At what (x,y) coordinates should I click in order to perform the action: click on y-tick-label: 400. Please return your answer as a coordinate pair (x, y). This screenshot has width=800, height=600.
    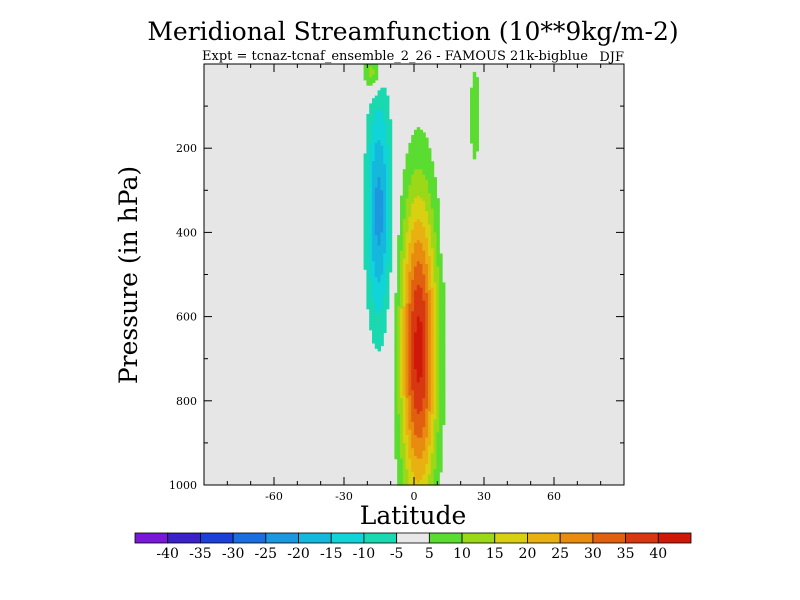
    Looking at the image, I should click on (186, 232).